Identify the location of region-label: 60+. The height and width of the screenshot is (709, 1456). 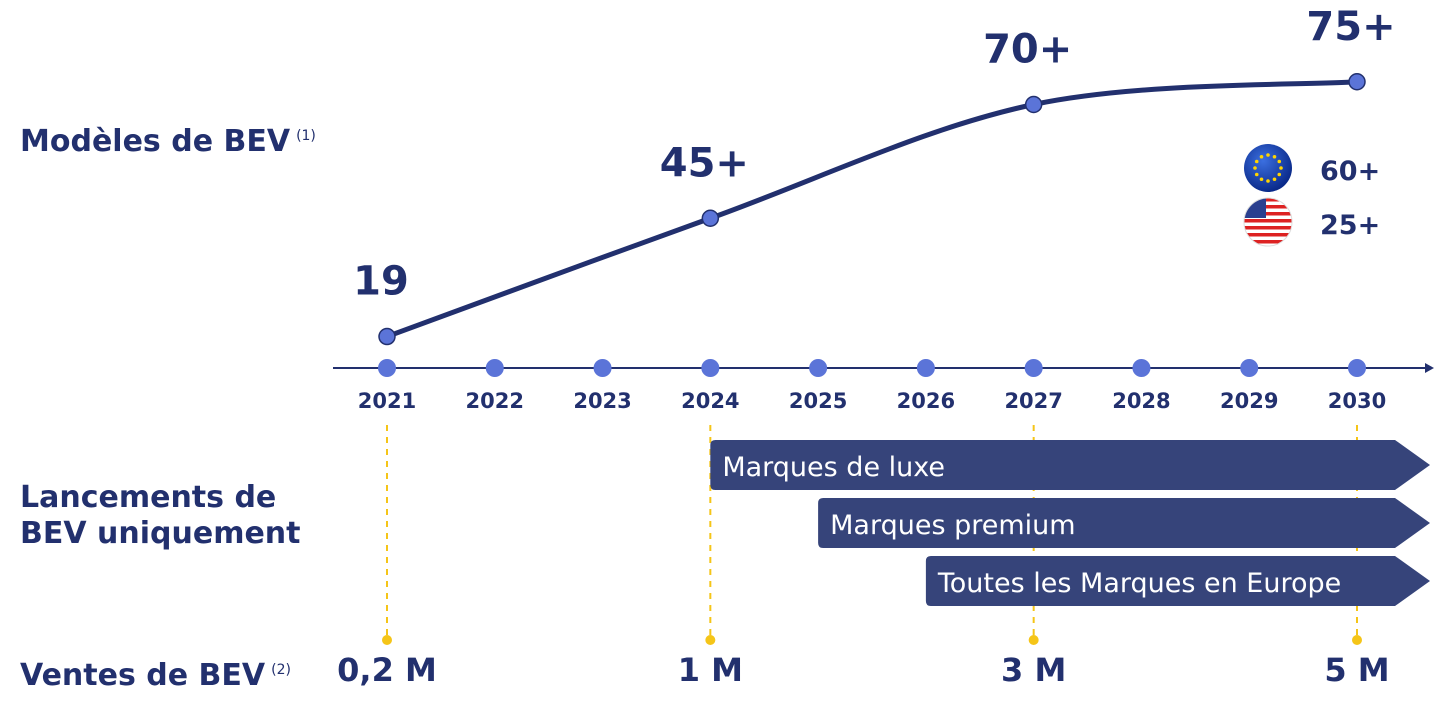
(1350, 171).